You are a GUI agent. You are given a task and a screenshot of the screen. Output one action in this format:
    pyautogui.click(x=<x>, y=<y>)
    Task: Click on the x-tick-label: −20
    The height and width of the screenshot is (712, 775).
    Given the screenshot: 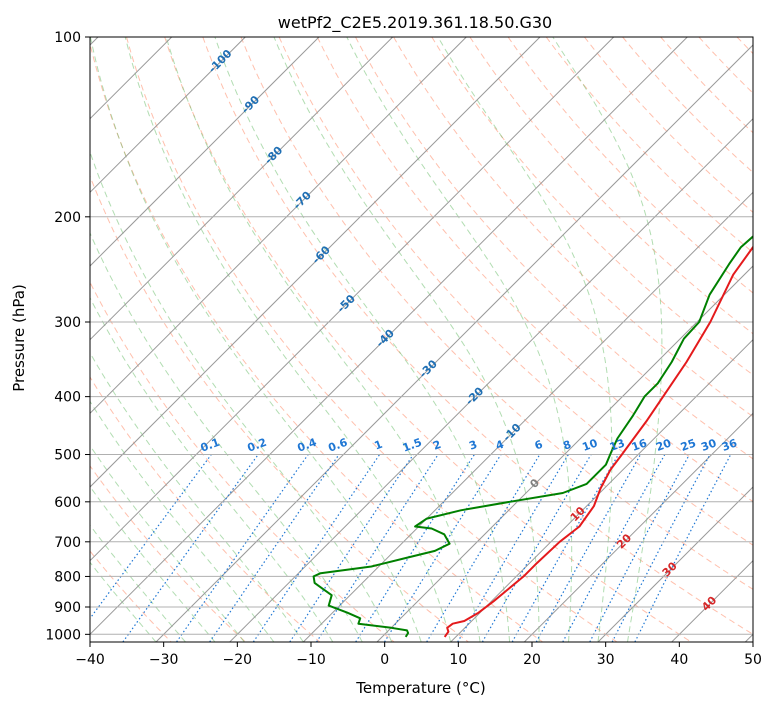 What is the action you would take?
    pyautogui.click(x=238, y=660)
    